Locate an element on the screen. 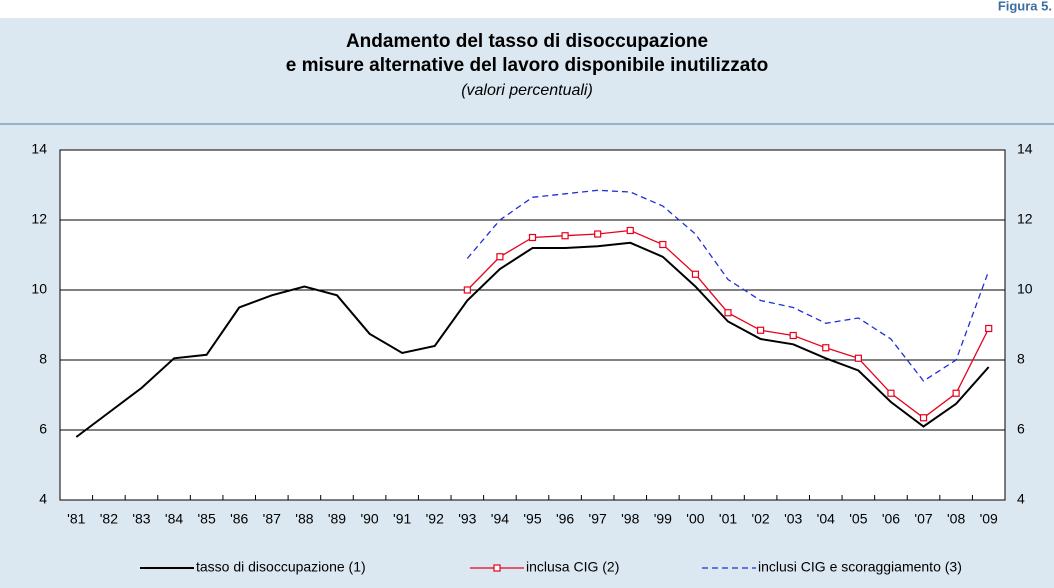 This screenshot has height=588, width=1054. x-tick-label: '90 is located at coordinates (369, 519).